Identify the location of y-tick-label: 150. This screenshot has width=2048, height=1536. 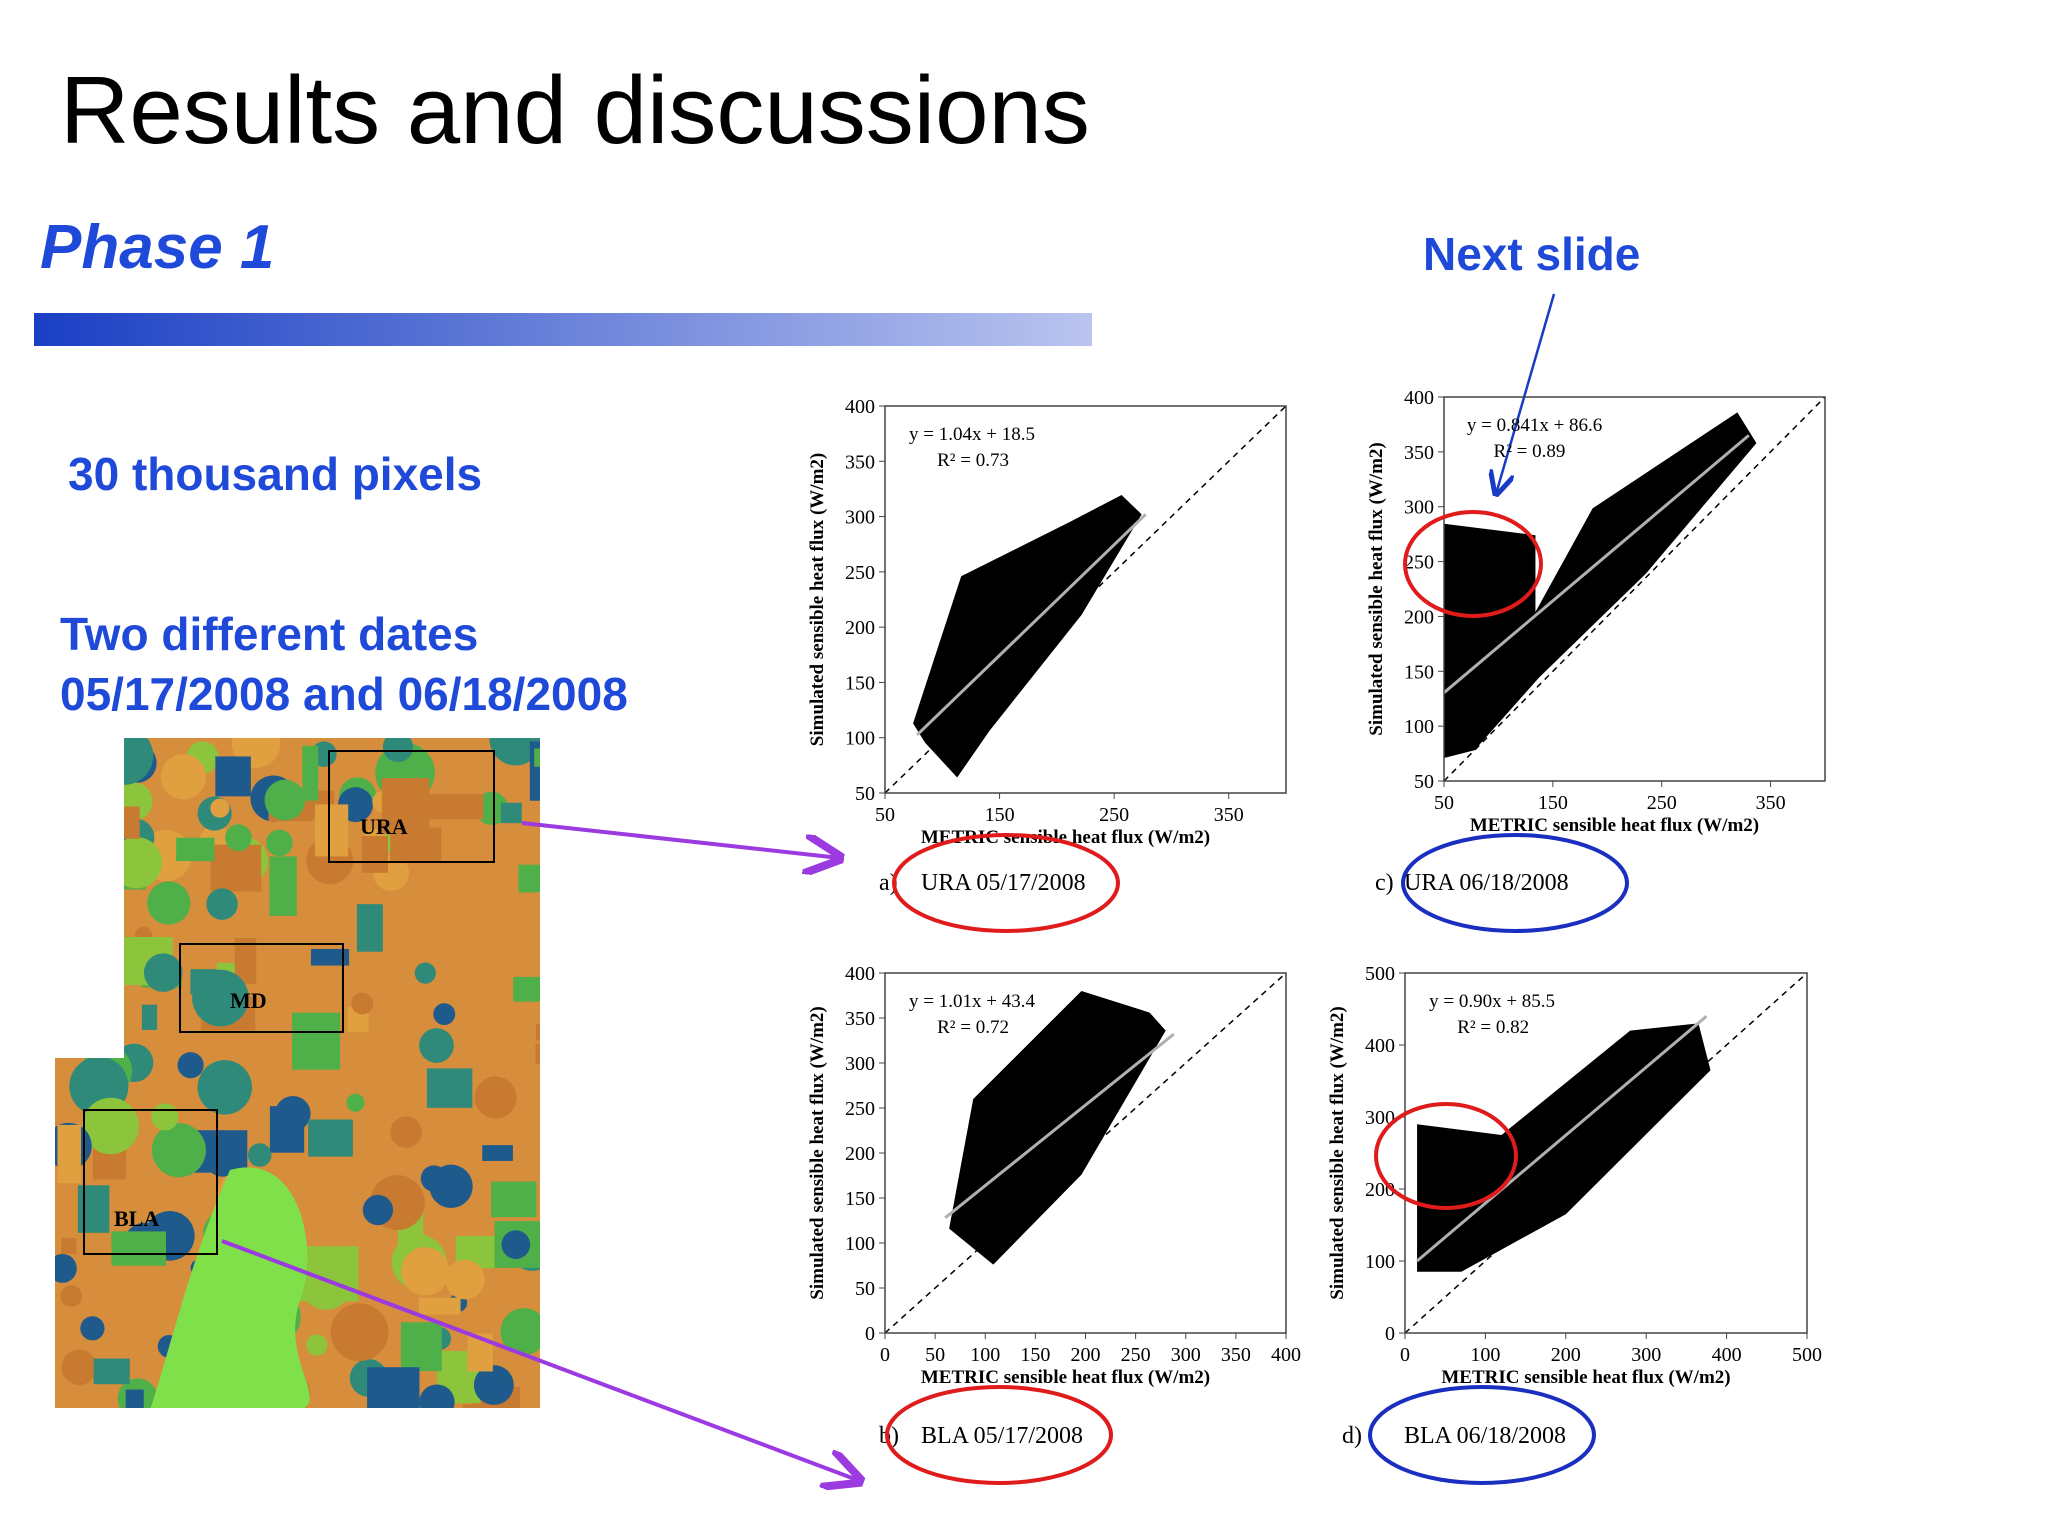
(1419, 672).